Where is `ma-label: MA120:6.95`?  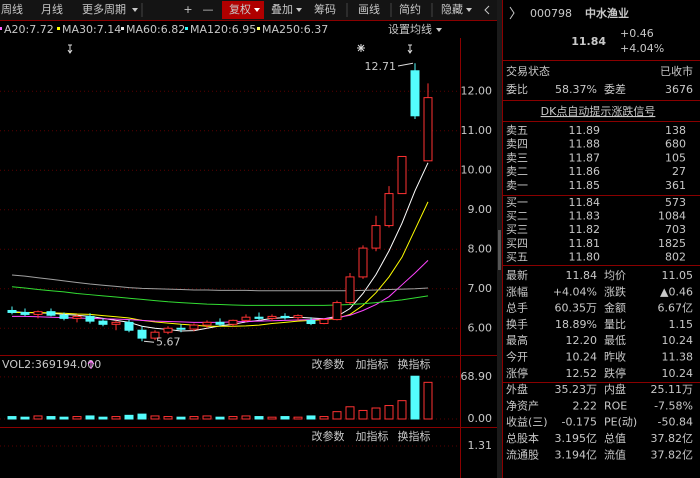
ma-label: MA120:6.95 is located at coordinates (223, 29).